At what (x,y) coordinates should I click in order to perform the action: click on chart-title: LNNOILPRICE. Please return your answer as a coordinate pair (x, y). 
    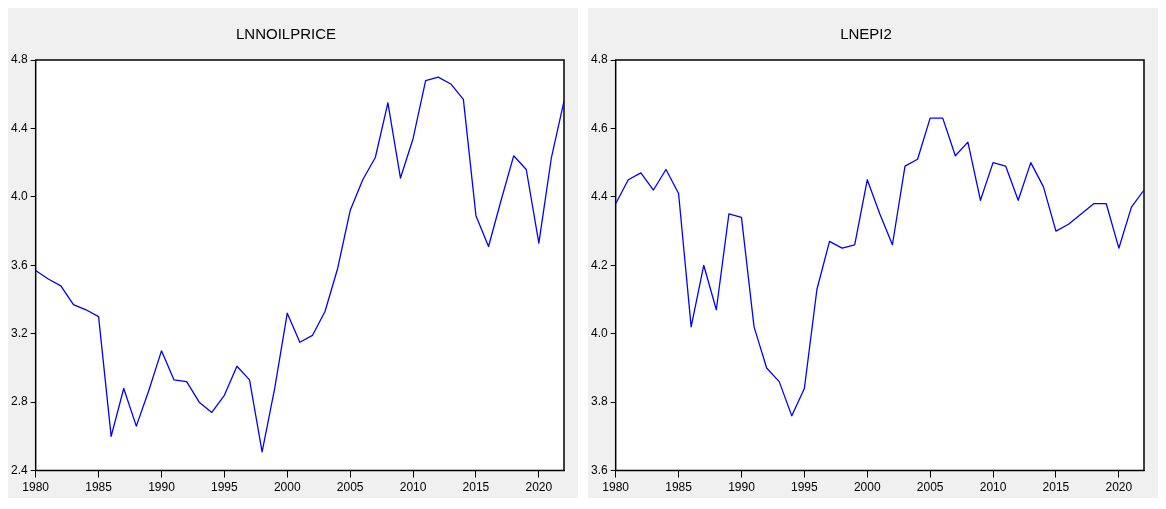
    Looking at the image, I should click on (286, 34).